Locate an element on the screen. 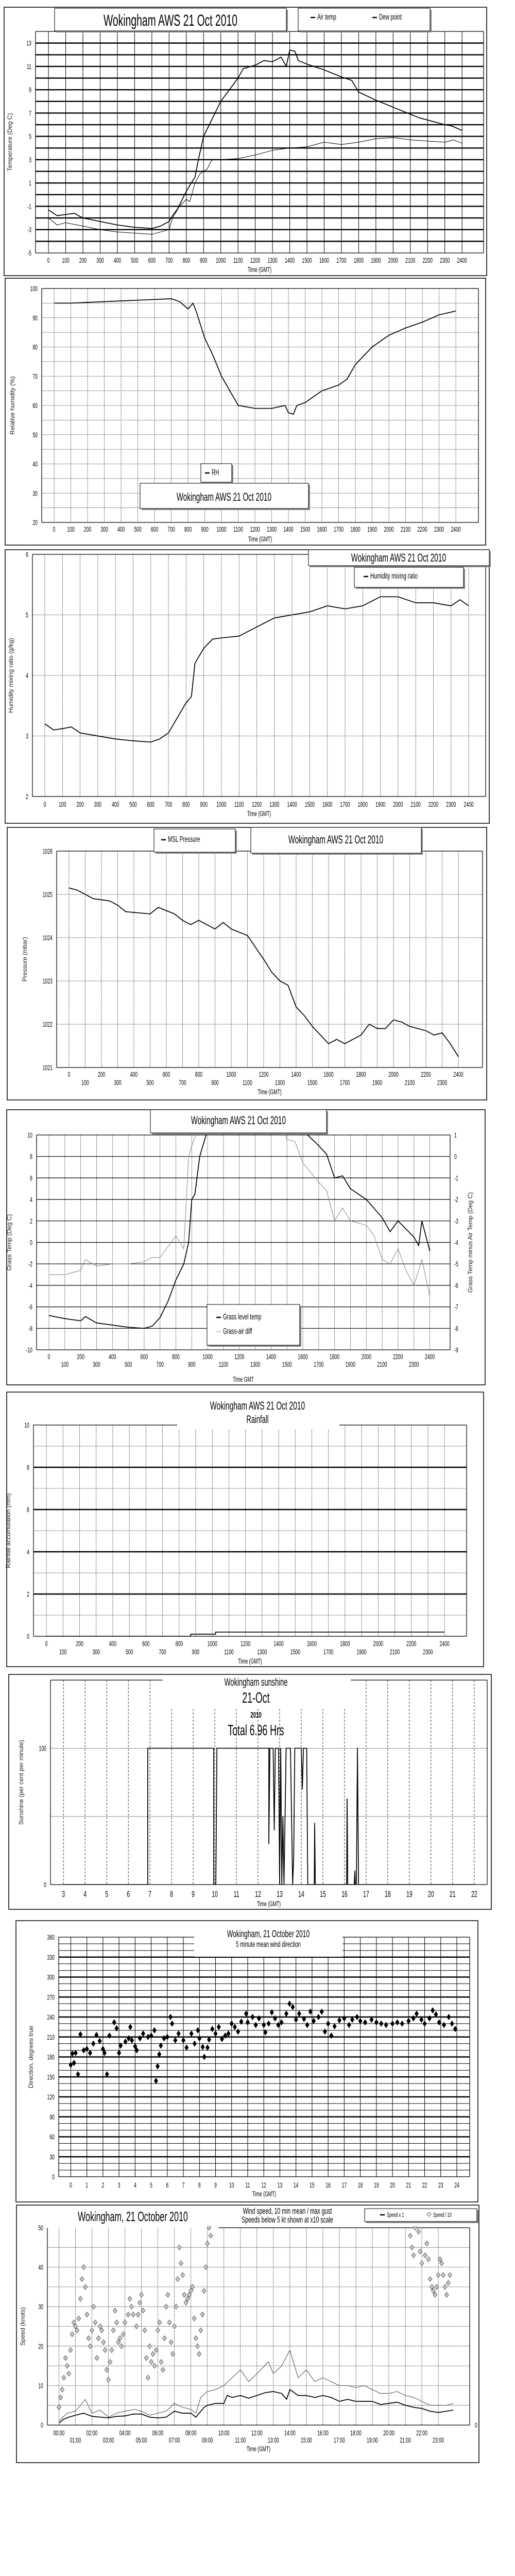 This screenshot has width=515, height=2576. chart-title: Wokingham AWS 21 Oct 2010 is located at coordinates (170, 21).